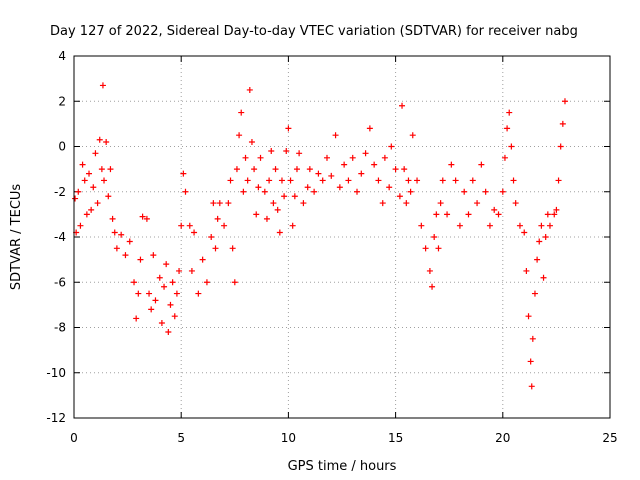  I want to click on x-tick-label: 10, so click(288, 438).